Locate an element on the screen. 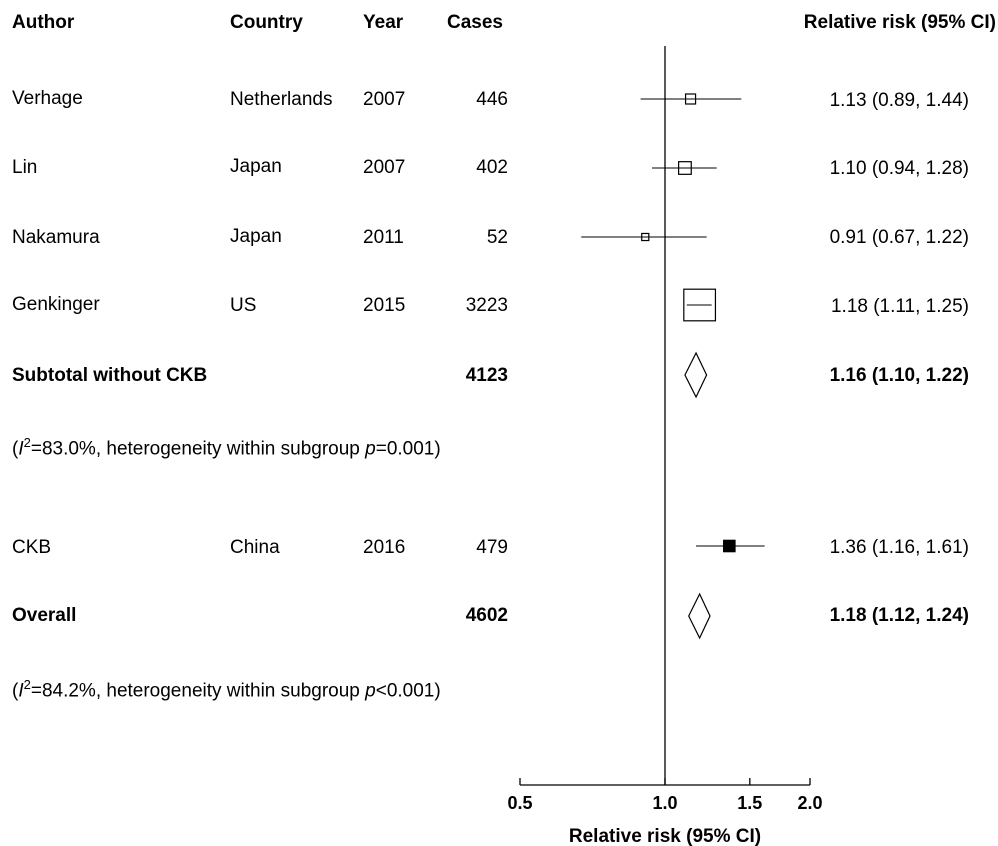  row-author-nakamura: Nakamura is located at coordinates (56, 237).